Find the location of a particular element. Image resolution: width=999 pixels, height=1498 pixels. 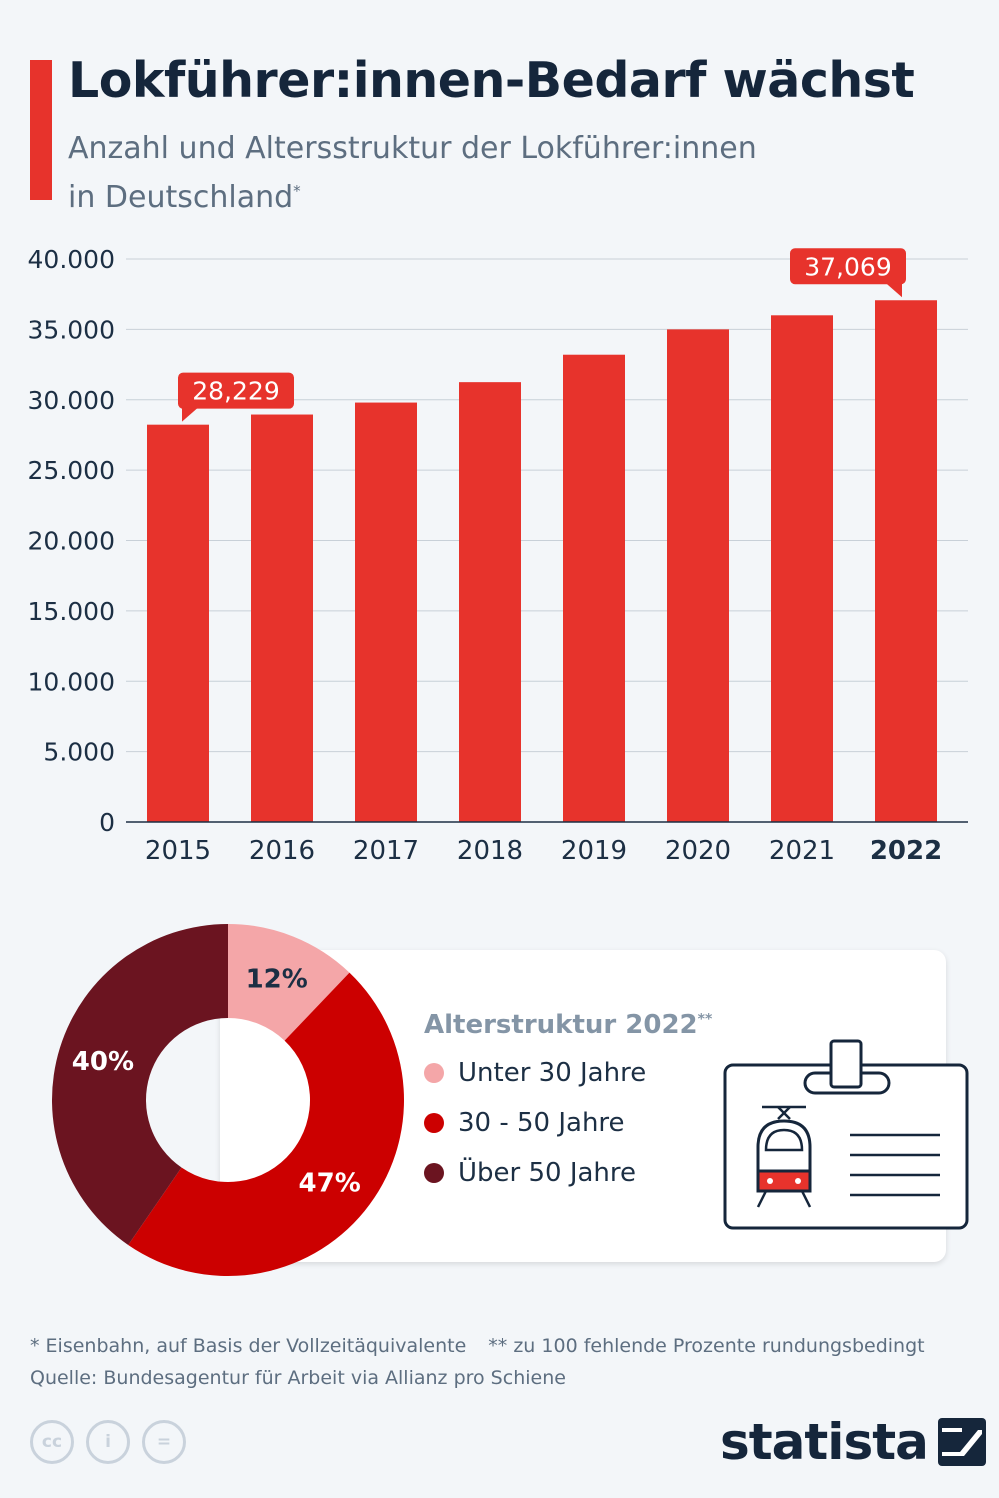

brand-wordmark: statista is located at coordinates (824, 1442).